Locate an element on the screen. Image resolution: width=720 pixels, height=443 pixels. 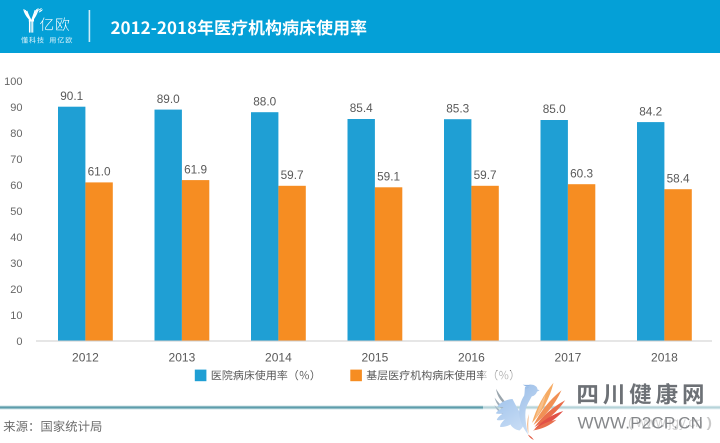
svg-text: 70 is located at coordinates (16, 160).